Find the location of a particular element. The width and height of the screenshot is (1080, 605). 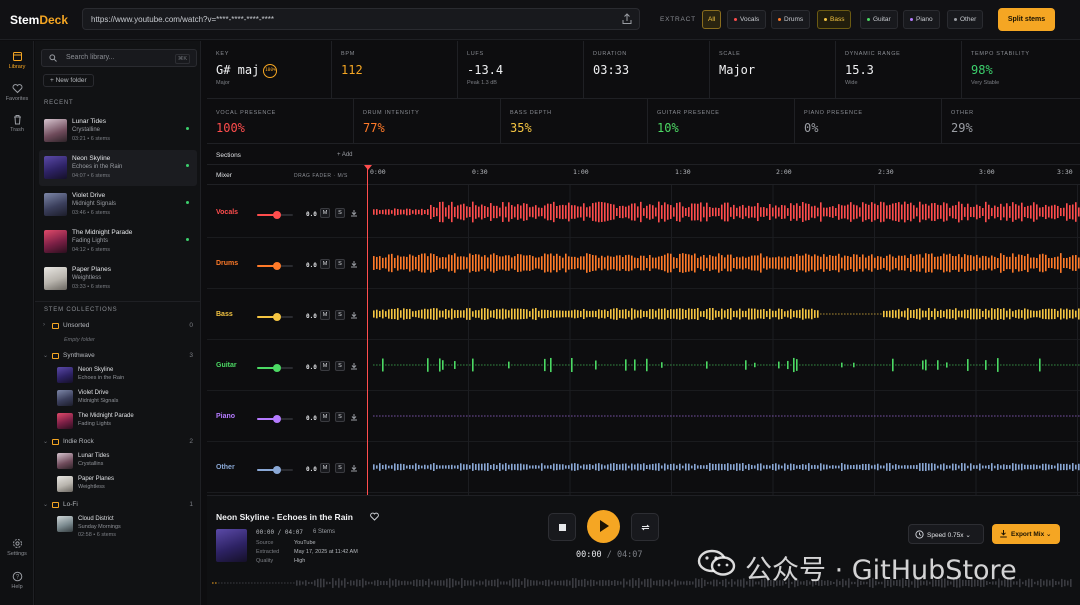

folder-indie-rock: ⌄ Indie Rock 2 is located at coordinates (118, 443).